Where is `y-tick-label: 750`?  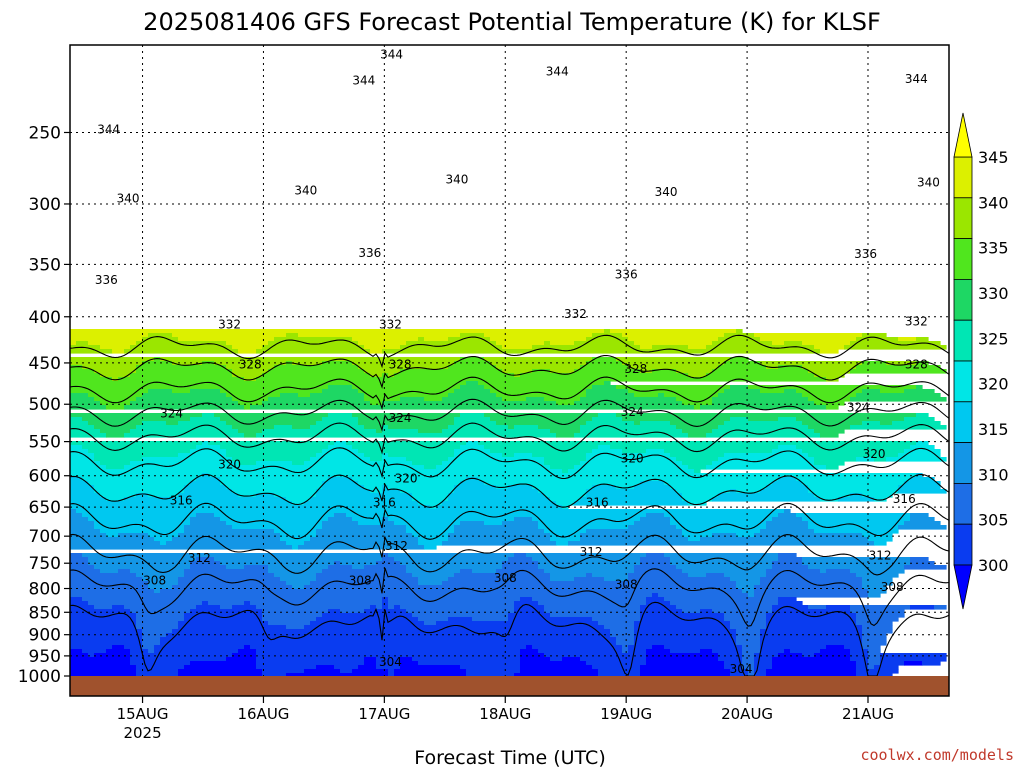 y-tick-label: 750 is located at coordinates (45, 564).